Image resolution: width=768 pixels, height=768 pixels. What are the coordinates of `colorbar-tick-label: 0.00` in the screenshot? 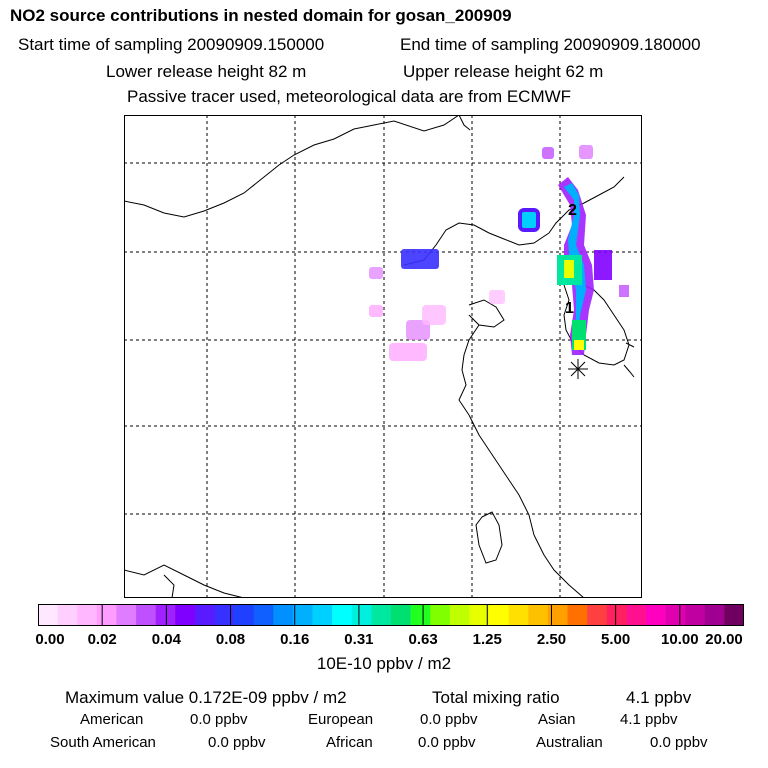 It's located at (50, 639).